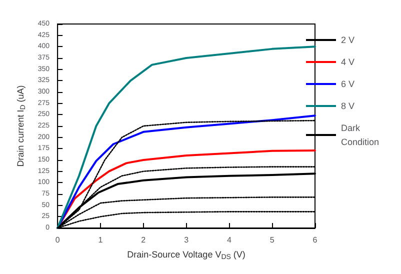  What do you see at coordinates (57, 240) in the screenshot?
I see `x-tick-label: 0` at bounding box center [57, 240].